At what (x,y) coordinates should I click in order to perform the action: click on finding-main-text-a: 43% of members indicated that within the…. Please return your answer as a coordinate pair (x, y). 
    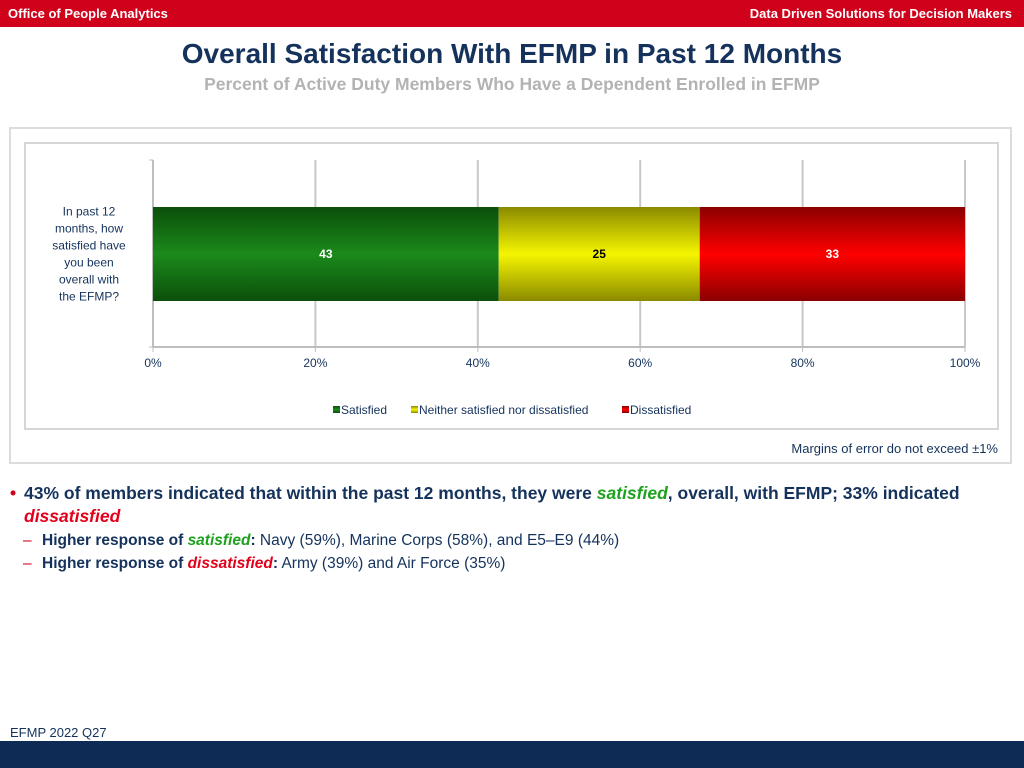
    Looking at the image, I should click on (310, 493).